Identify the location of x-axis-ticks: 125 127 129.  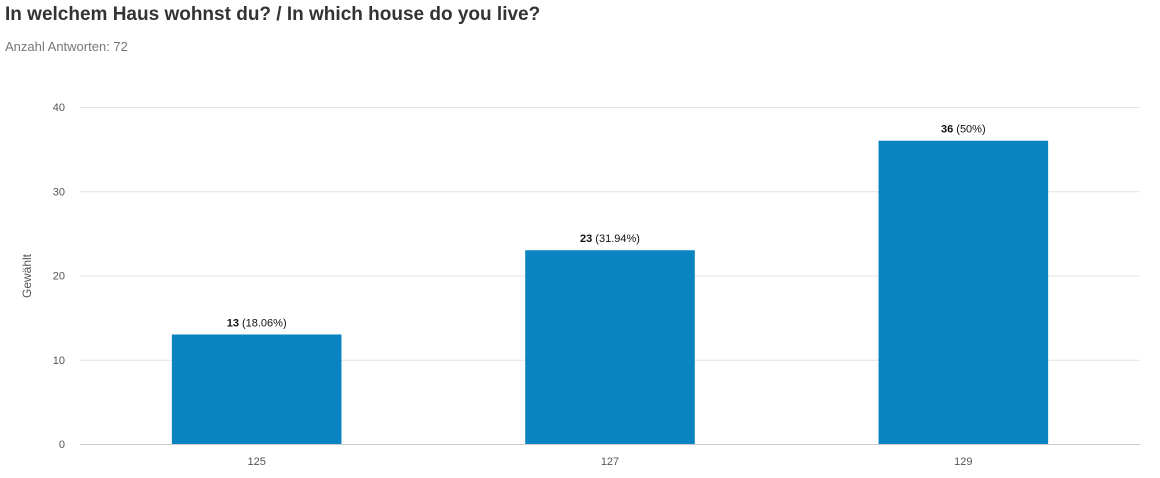
(609, 462).